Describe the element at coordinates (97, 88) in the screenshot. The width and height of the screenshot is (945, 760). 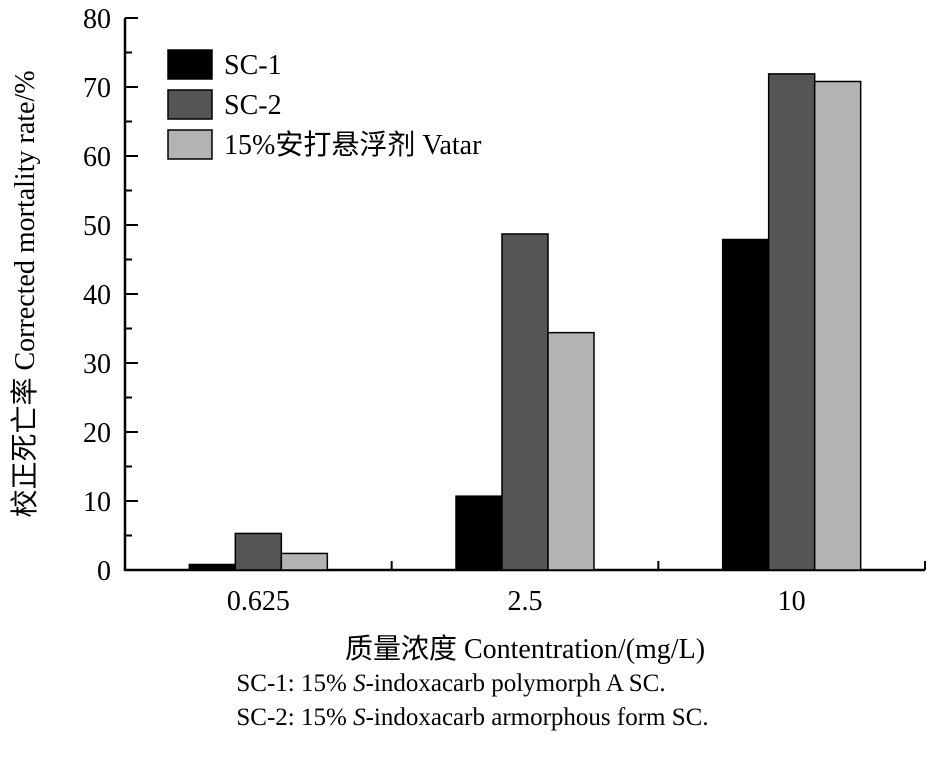
I see `y-tick-label: 70` at that location.